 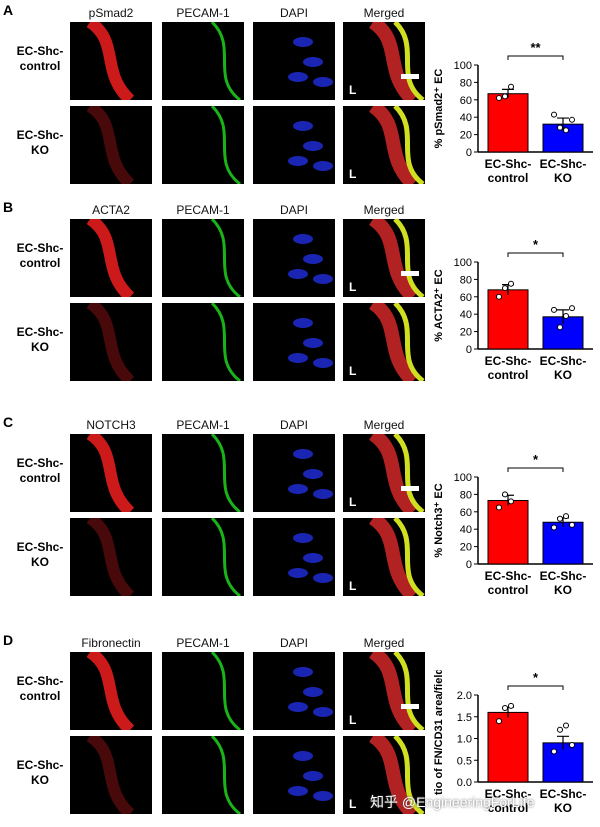 I want to click on x-tick-label: EC-Shc-KO, so click(x=563, y=368).